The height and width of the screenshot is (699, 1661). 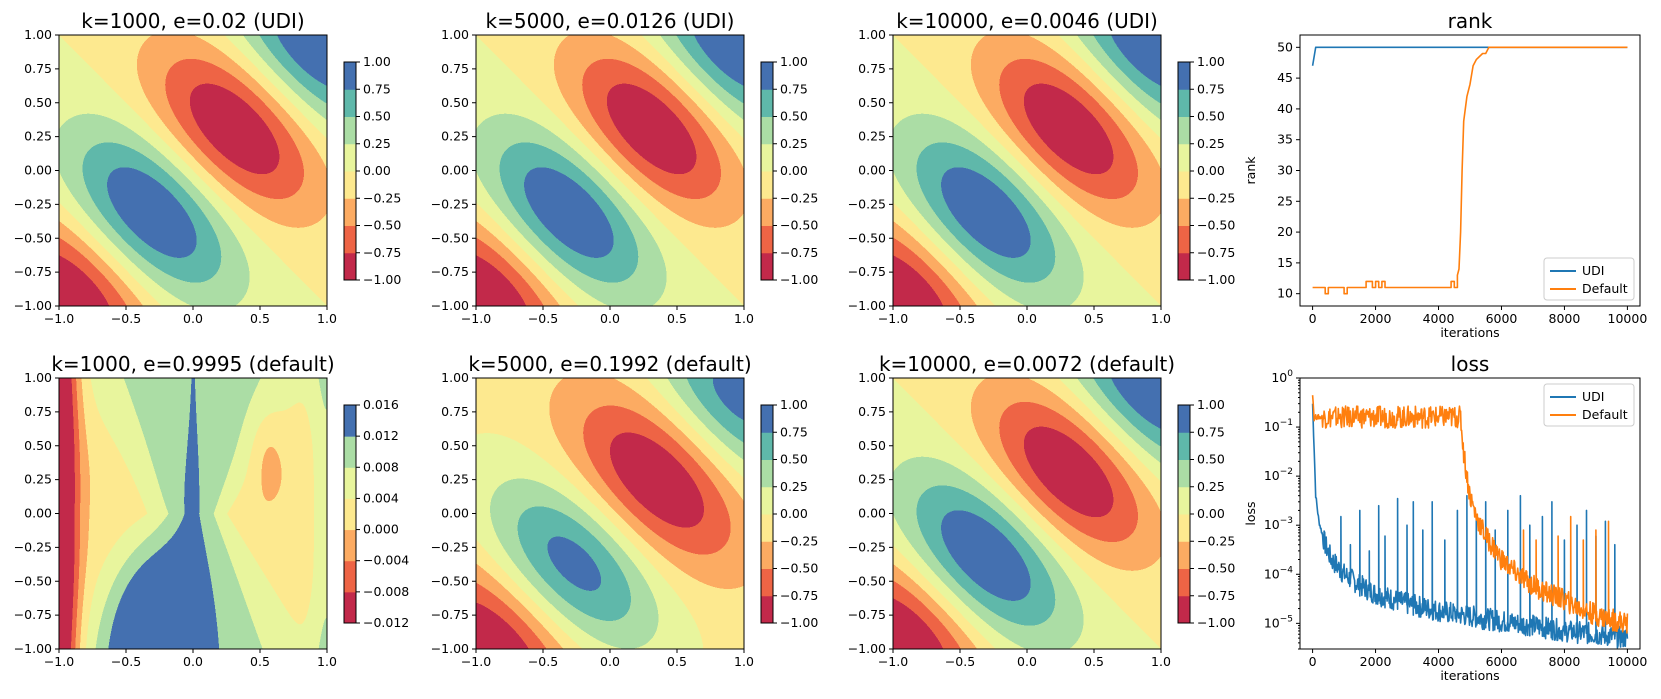 I want to click on y-axis-label: rank, so click(x=1250, y=170).